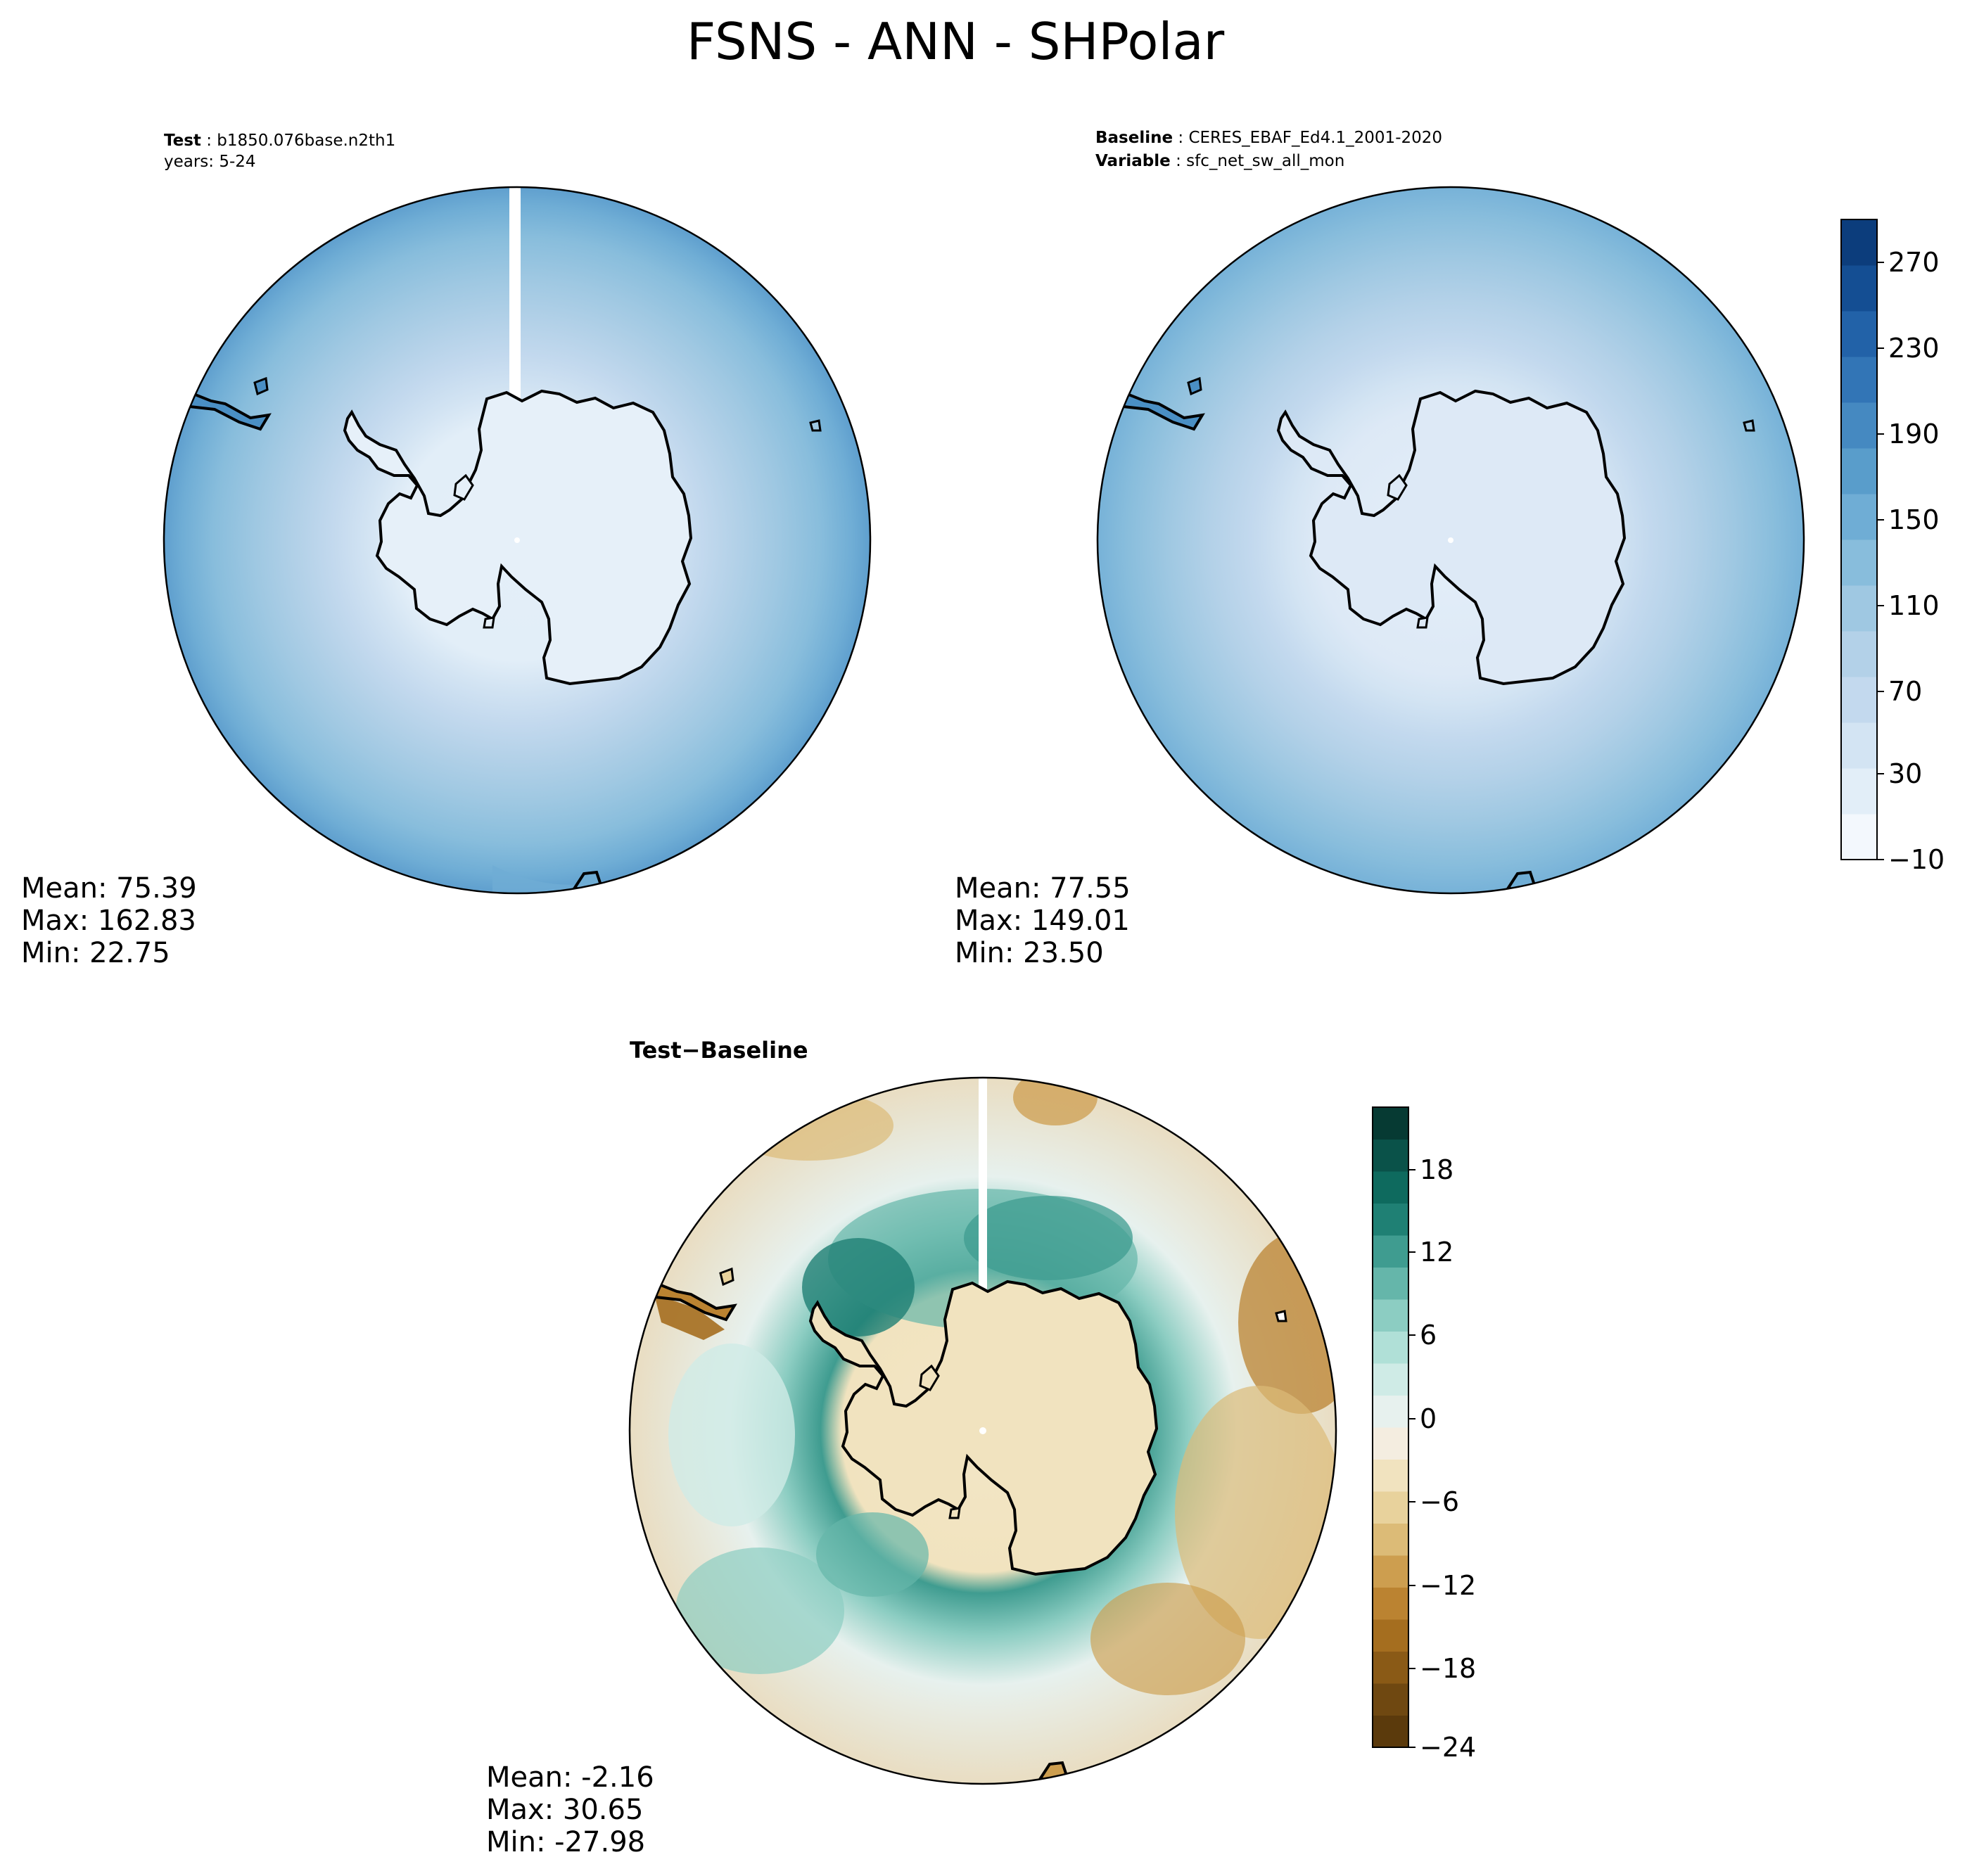  I want to click on test-min: Min: 22.75, so click(96, 953).